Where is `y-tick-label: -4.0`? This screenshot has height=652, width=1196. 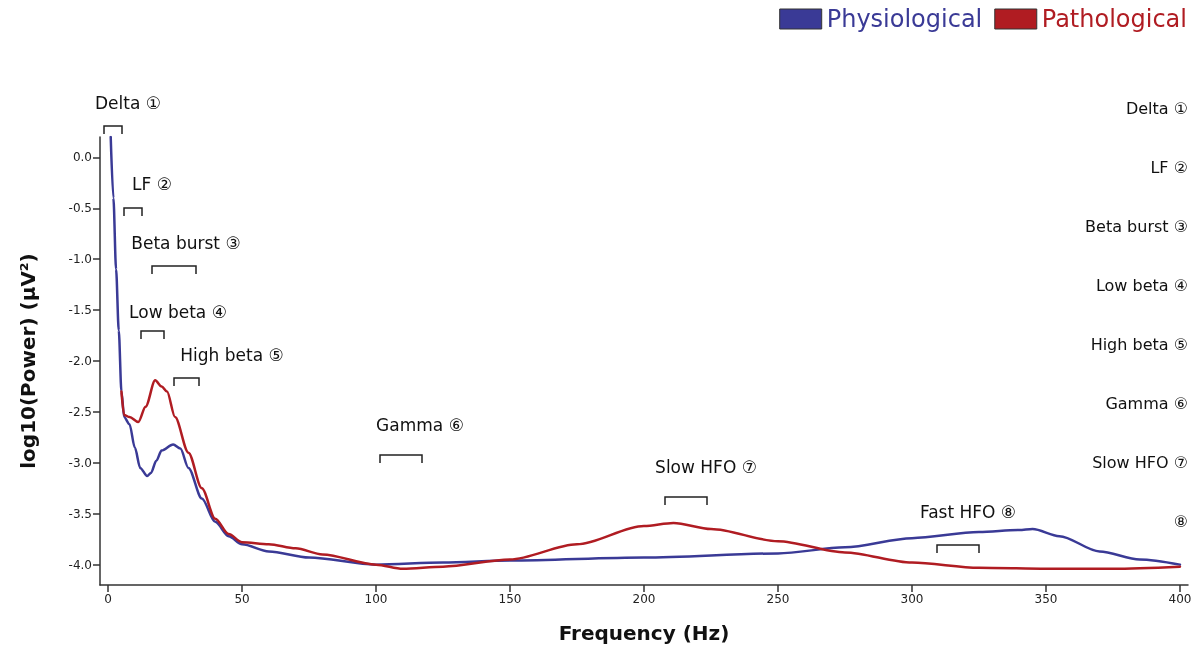 y-tick-label: -4.0 is located at coordinates (80, 564).